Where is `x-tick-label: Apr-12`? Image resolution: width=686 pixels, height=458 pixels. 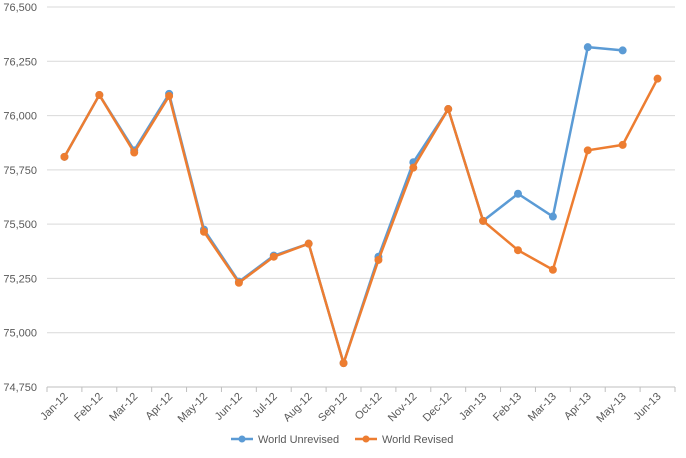 x-tick-label: Apr-12 is located at coordinates (159, 407).